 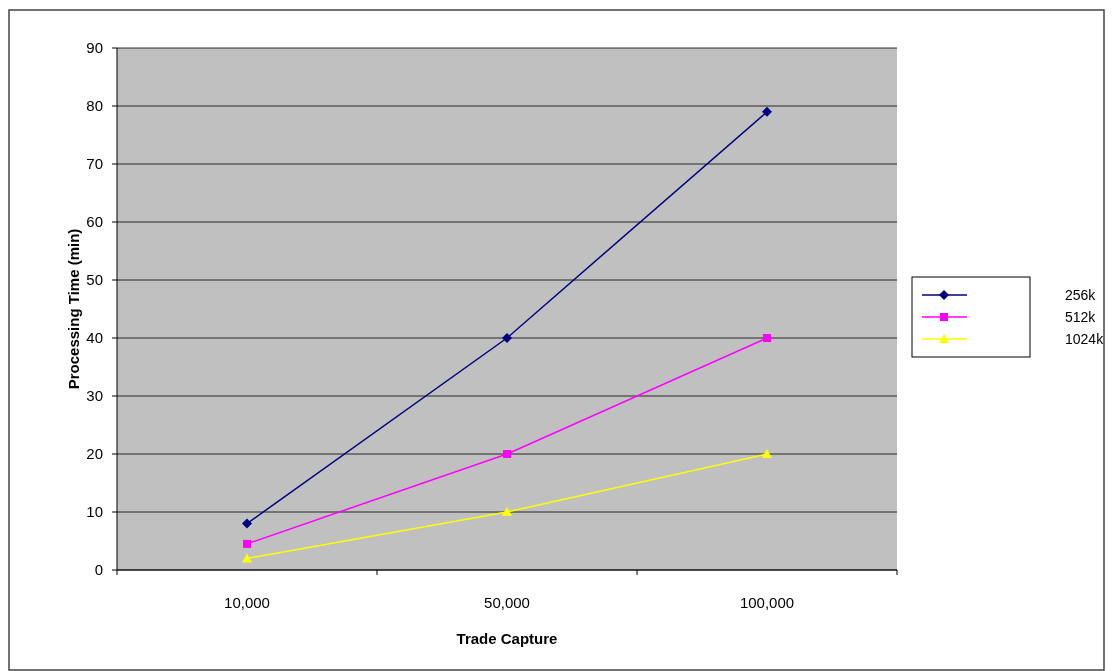 What do you see at coordinates (73, 309) in the screenshot?
I see `y-axis-title: Processing Time (min)` at bounding box center [73, 309].